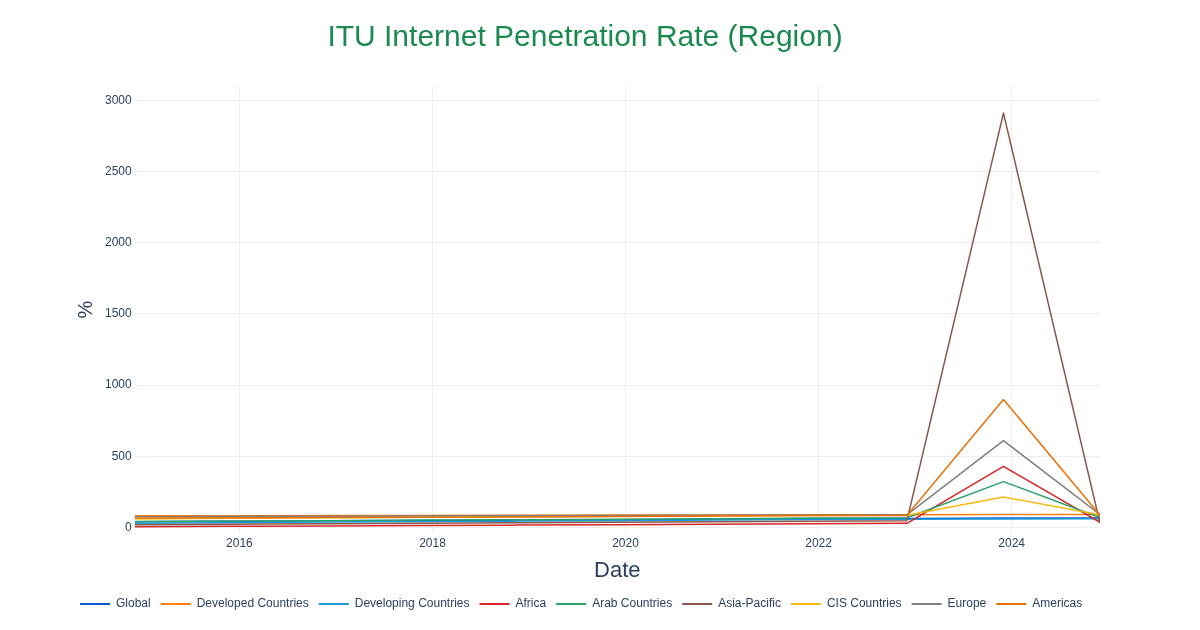  What do you see at coordinates (585, 36) in the screenshot?
I see `chart-title: ITU Internet Penetration Rate (Region)` at bounding box center [585, 36].